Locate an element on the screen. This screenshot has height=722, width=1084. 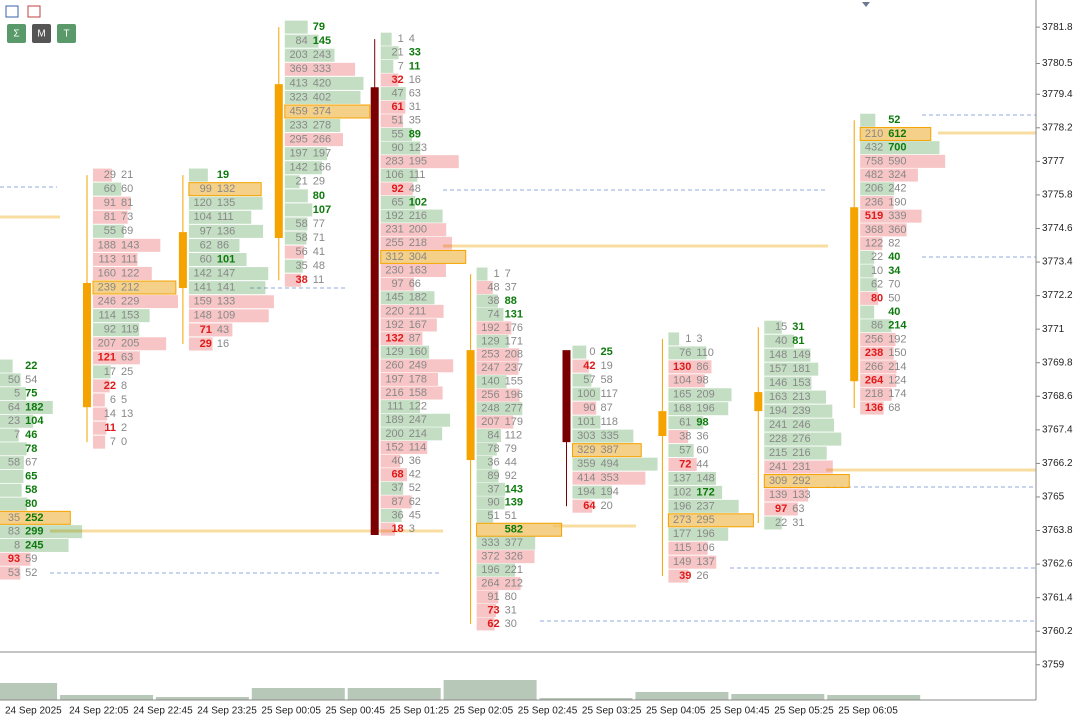
x-tick-label: 25 Sep 03:25 is located at coordinates (612, 711).